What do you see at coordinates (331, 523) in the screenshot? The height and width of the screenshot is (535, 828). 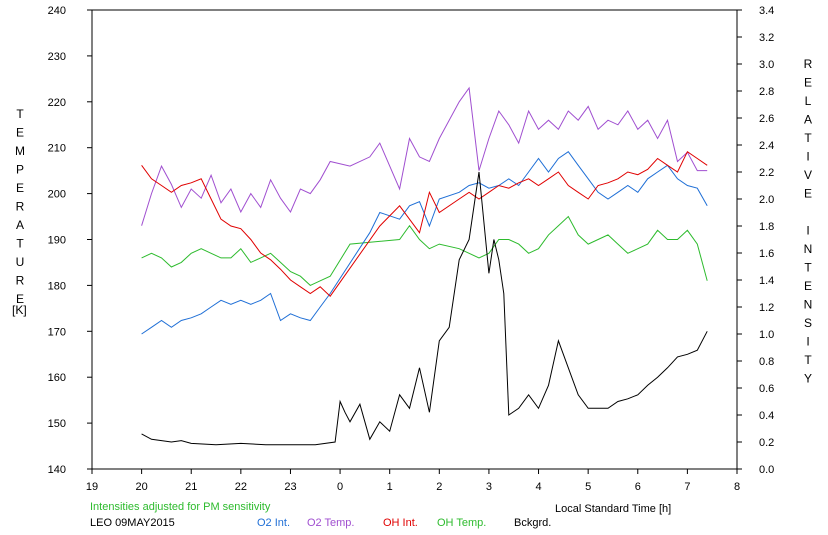 I see `legend-item: O2 Temp.` at bounding box center [331, 523].